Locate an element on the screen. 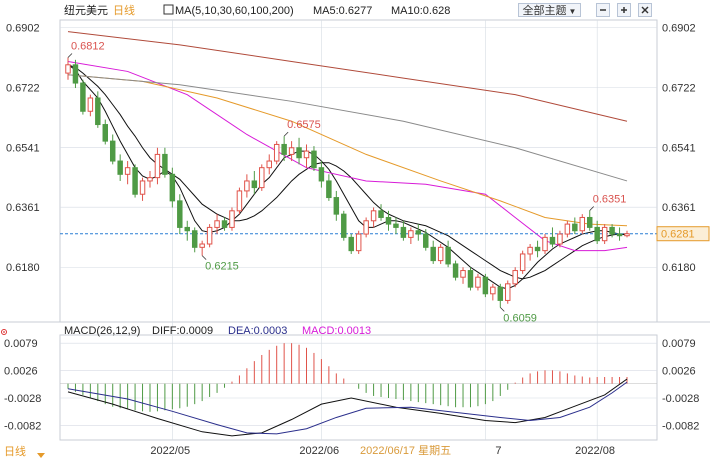 The width and height of the screenshot is (710, 465). price-tick-left: 0.6361 is located at coordinates (23, 208).